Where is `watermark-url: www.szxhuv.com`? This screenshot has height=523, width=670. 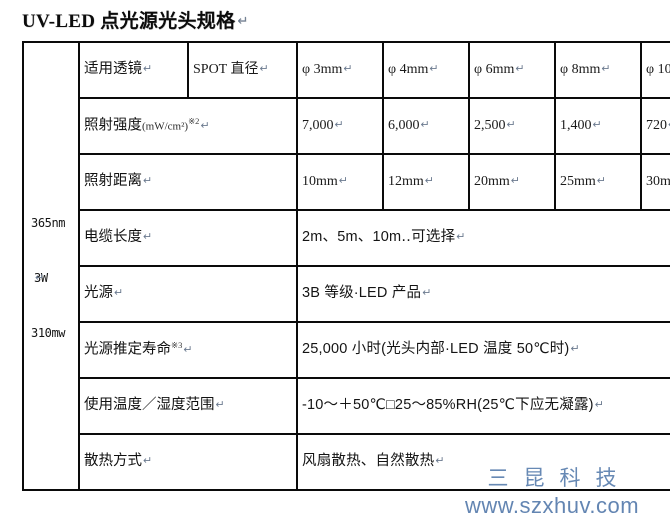 watermark-url: www.szxhuv.com is located at coordinates (552, 505).